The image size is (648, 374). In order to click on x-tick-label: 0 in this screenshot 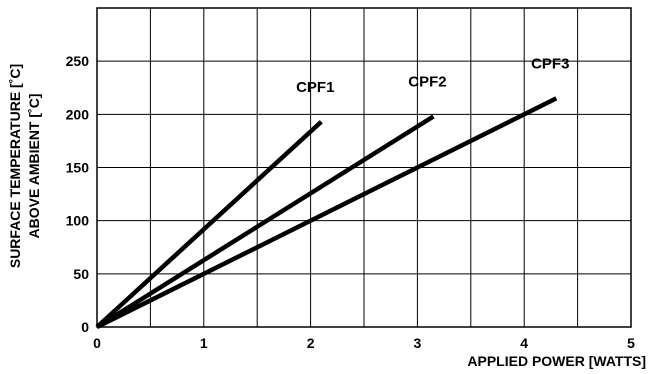, I will do `click(97, 343)`.